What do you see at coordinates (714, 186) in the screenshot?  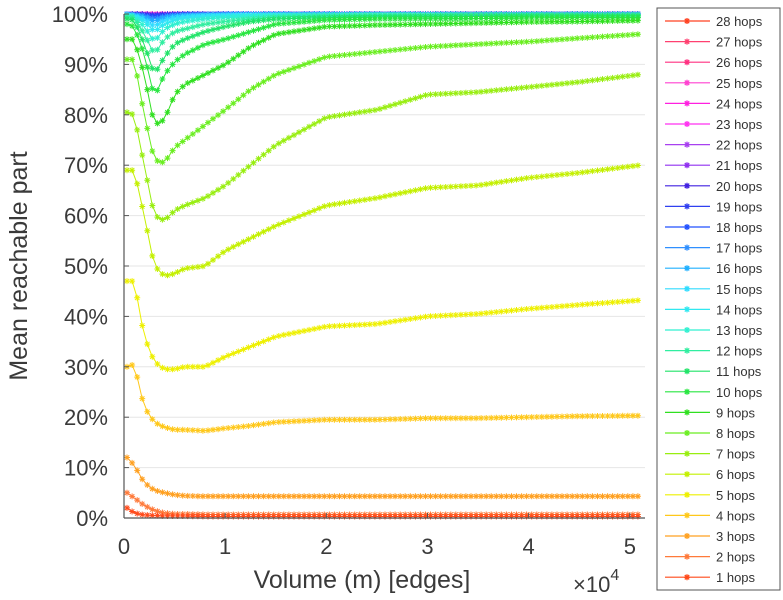 I see `legend-item: 20 hops` at bounding box center [714, 186].